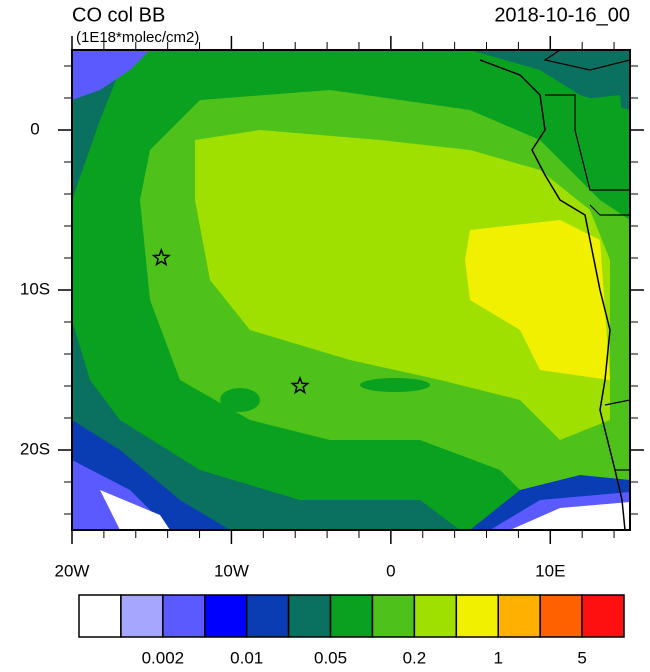 This screenshot has height=672, width=650. Describe the element at coordinates (163, 657) in the screenshot. I see `colorbar-label: 0.002` at that location.